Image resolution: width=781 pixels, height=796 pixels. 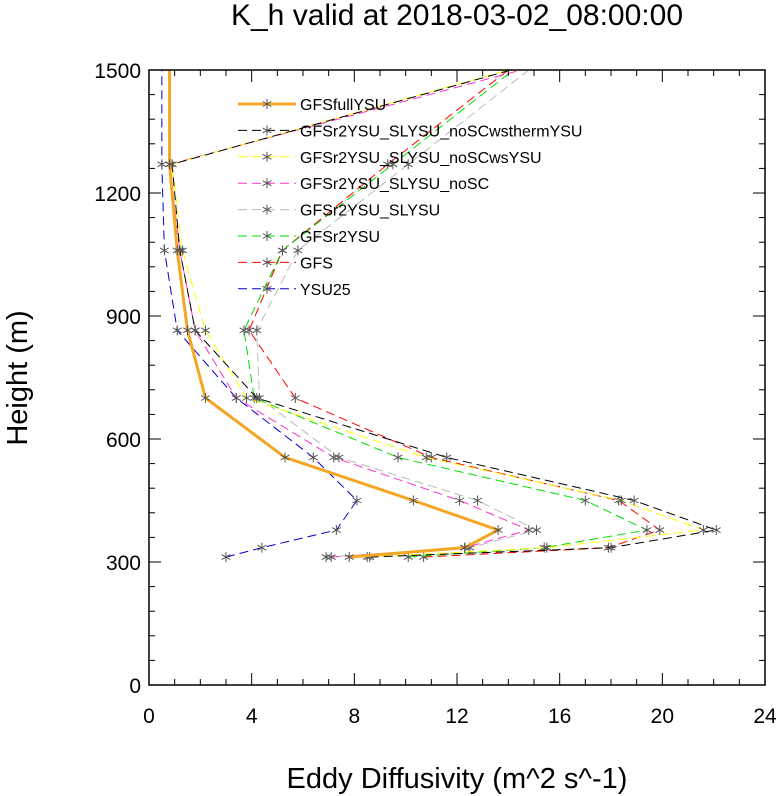 What do you see at coordinates (123, 563) in the screenshot?
I see `y-tick-label: 300` at bounding box center [123, 563].